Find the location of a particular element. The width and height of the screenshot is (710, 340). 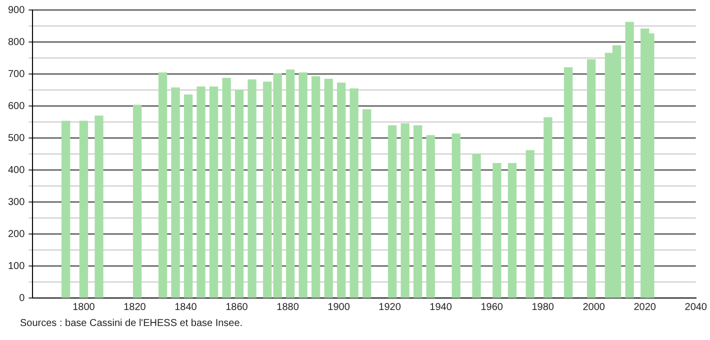

y-tick-label: 800 is located at coordinates (17, 42).